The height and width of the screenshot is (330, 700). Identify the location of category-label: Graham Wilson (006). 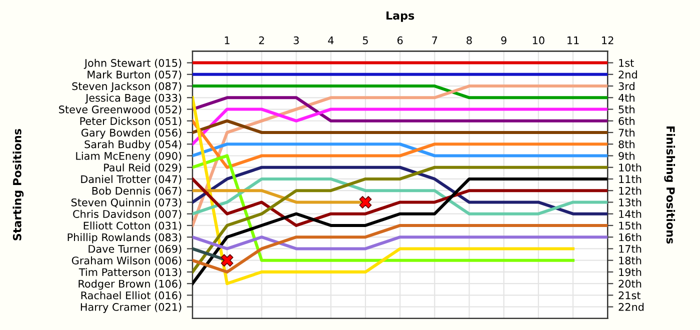
(127, 261).